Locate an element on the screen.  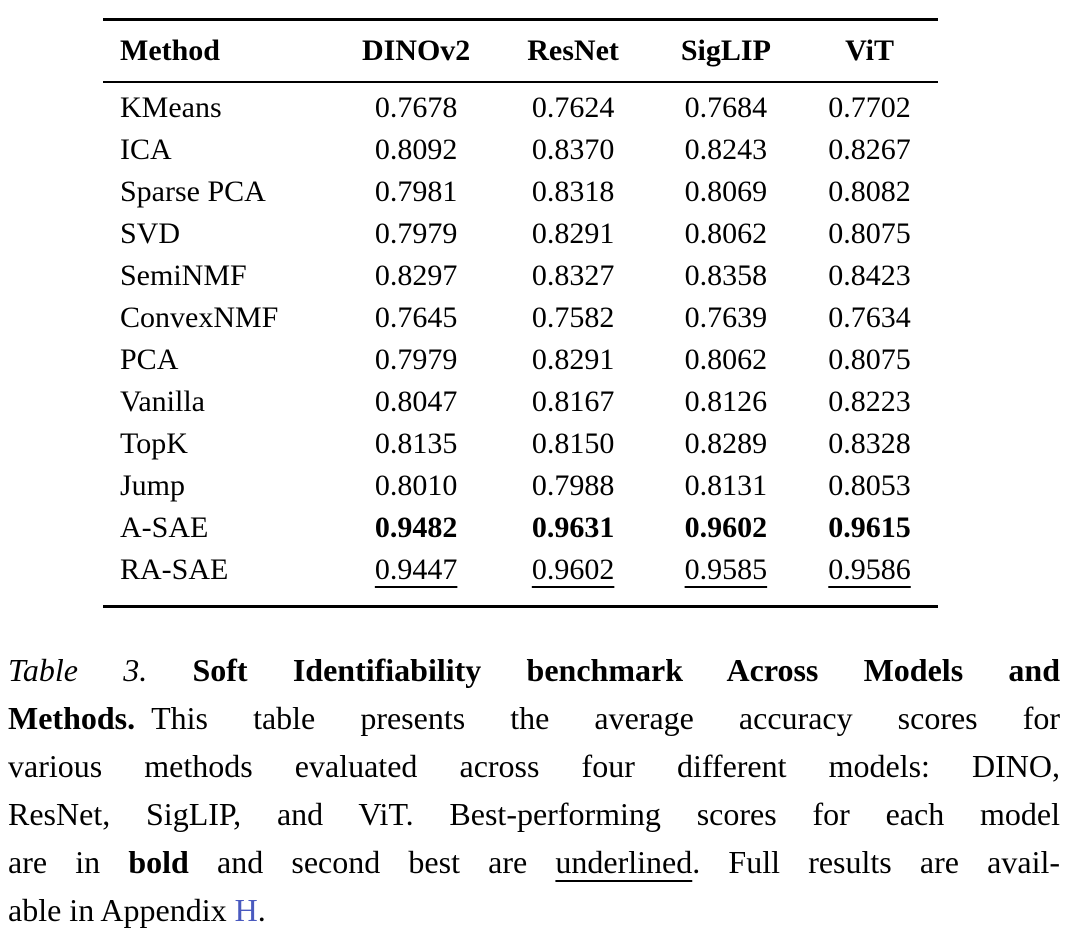
method-cell: TopK is located at coordinates (154, 443).